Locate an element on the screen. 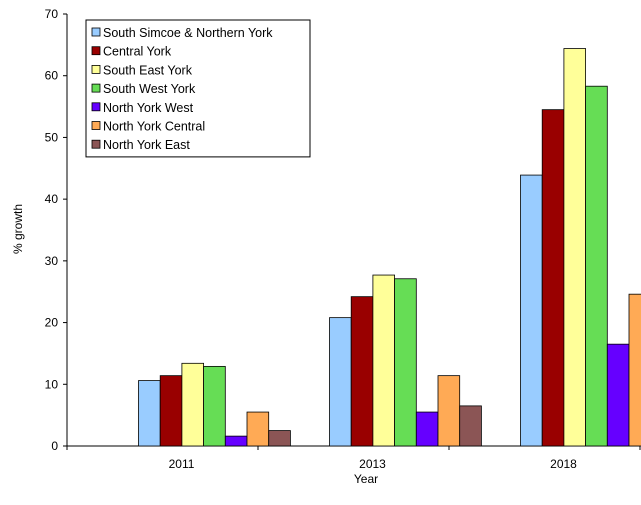  y-tick-label: 60 is located at coordinates (52, 76).